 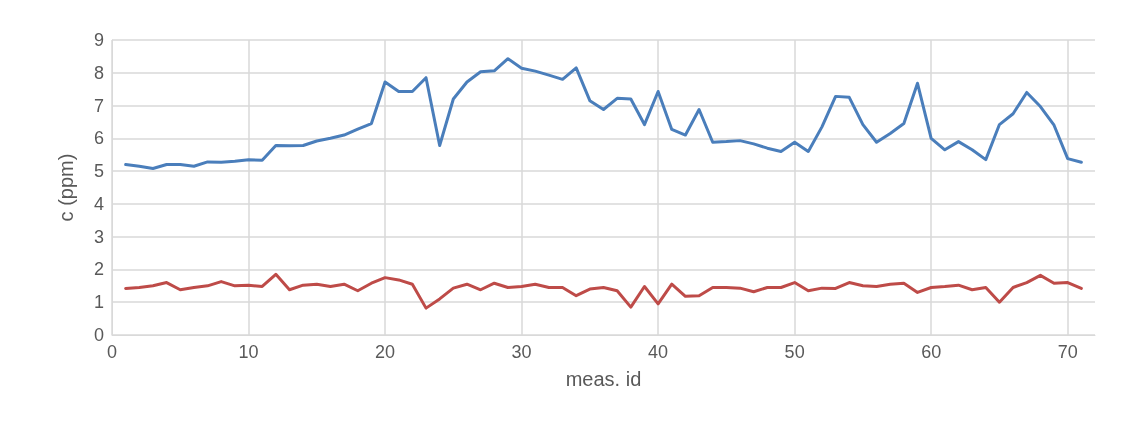 What do you see at coordinates (658, 352) in the screenshot?
I see `x-tick-label: 40` at bounding box center [658, 352].